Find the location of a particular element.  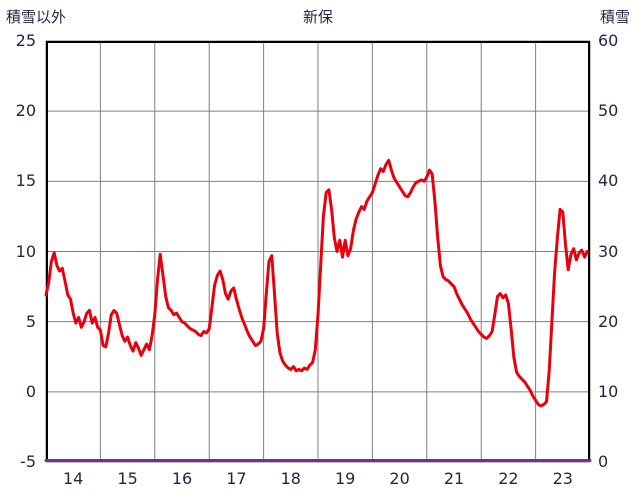

chart-title: 新保 is located at coordinates (317, 17).